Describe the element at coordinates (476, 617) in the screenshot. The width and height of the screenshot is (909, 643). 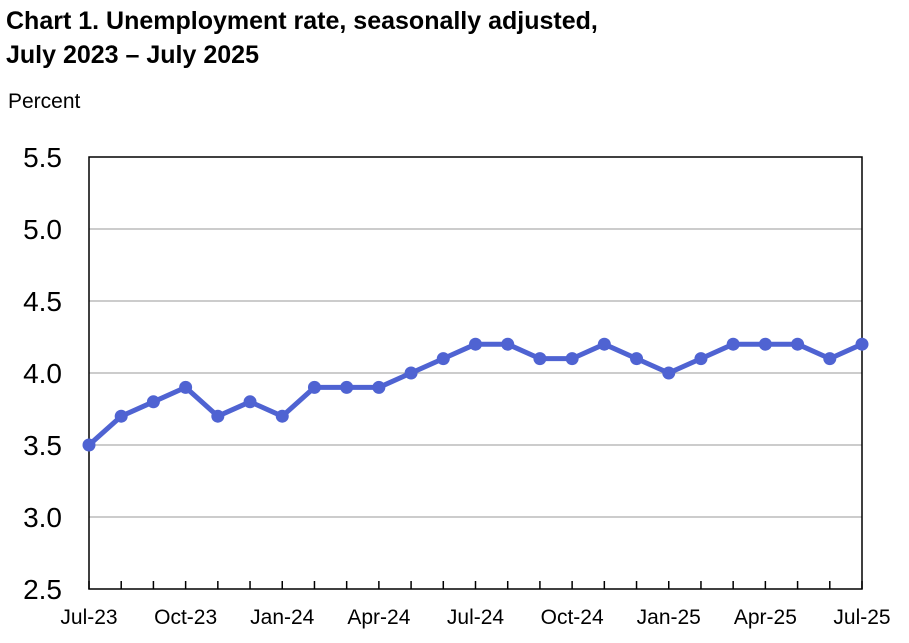
I see `x-tick-label: Jul-24` at that location.